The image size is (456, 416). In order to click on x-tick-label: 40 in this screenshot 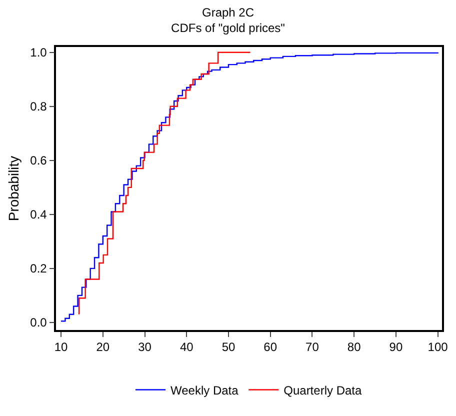, I will do `click(187, 347)`.